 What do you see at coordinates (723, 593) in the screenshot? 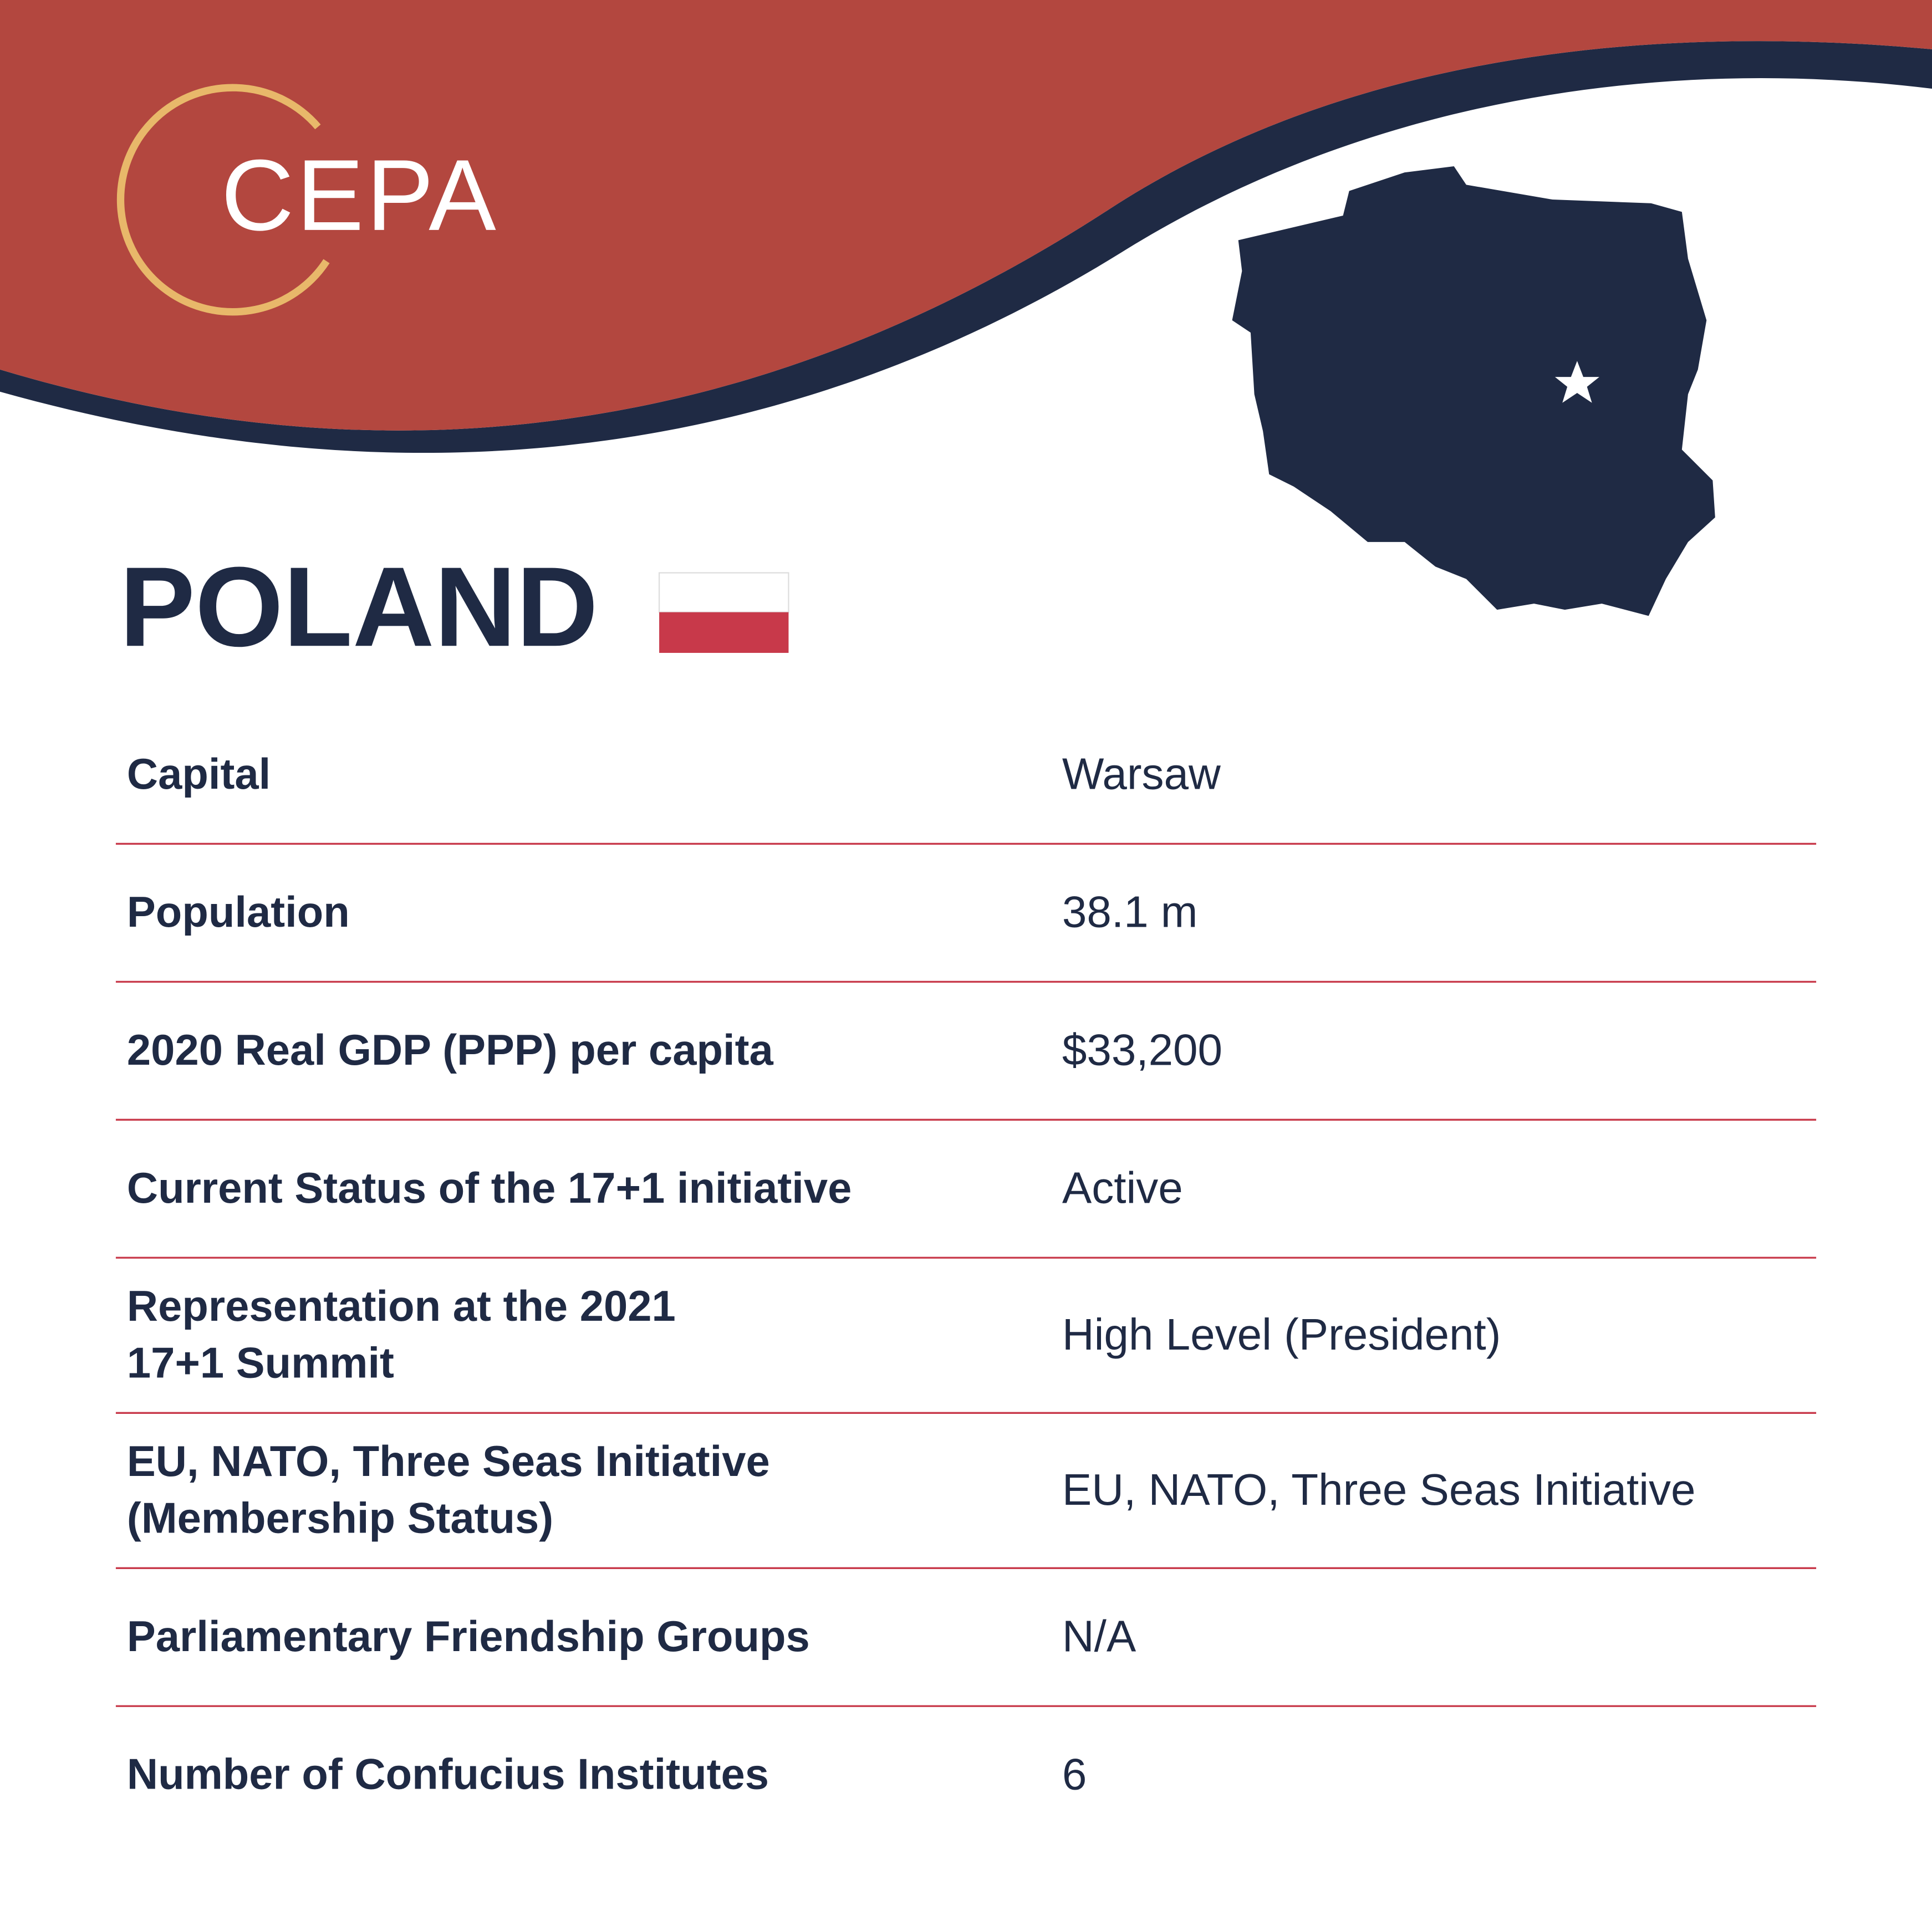
I see `flag-white` at bounding box center [723, 593].